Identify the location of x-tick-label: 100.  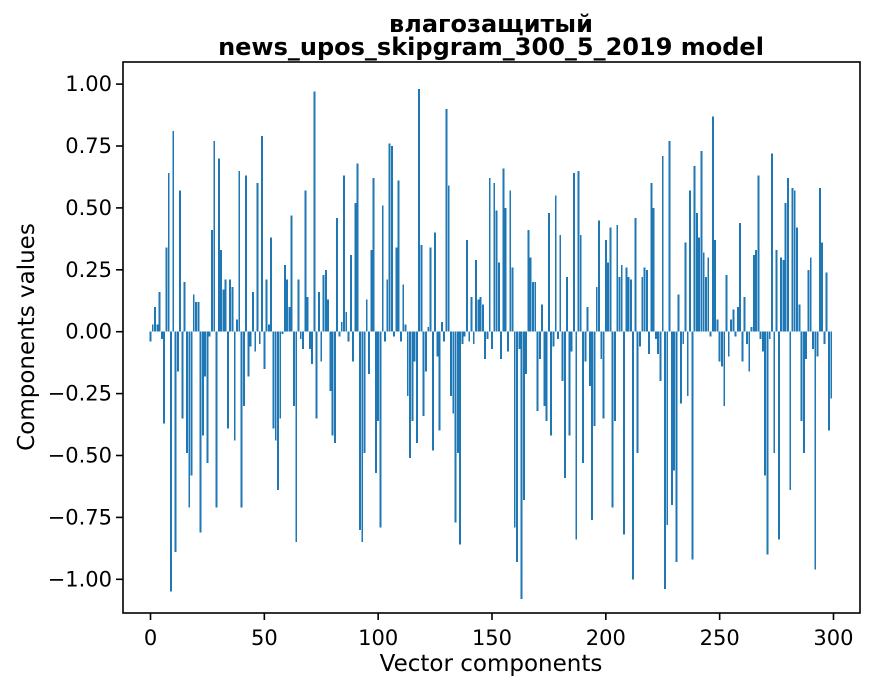
(378, 638).